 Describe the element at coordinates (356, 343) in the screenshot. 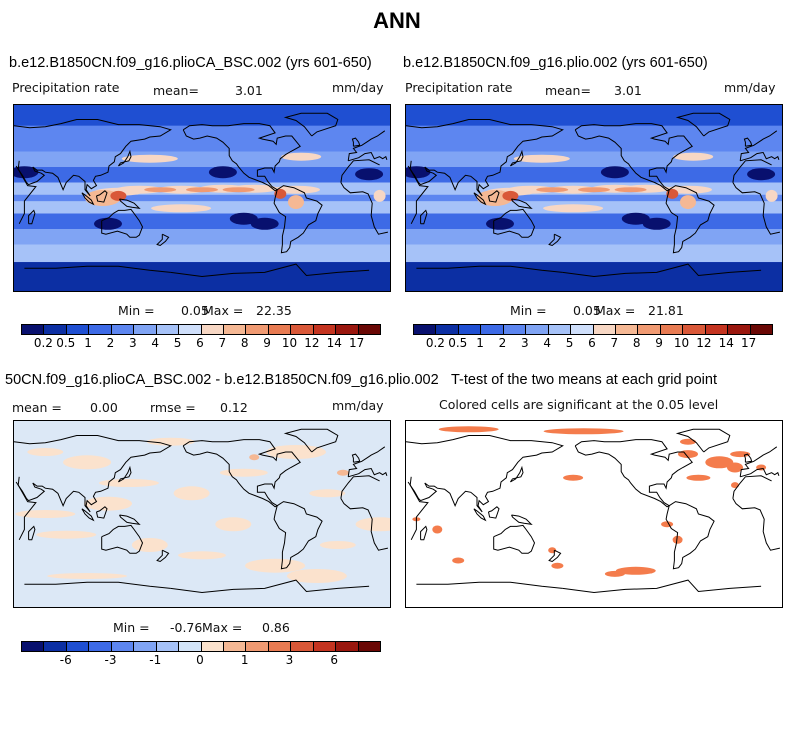

I see `colorbar-tick-label: 17` at that location.